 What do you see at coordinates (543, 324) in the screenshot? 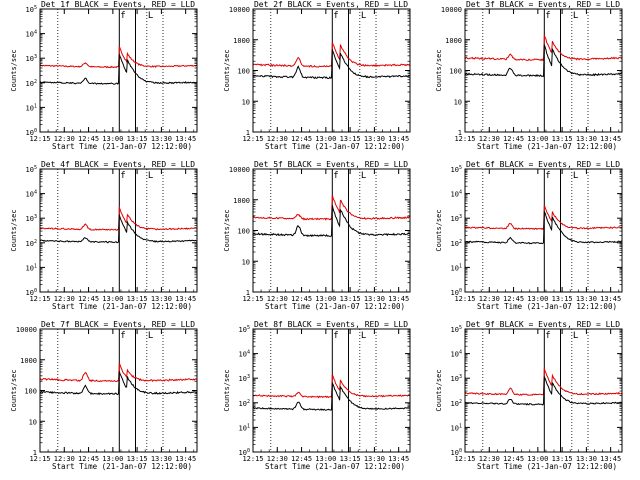
I see `panel-title: Det 9f BLACK = Events, RED = LLD` at bounding box center [543, 324].